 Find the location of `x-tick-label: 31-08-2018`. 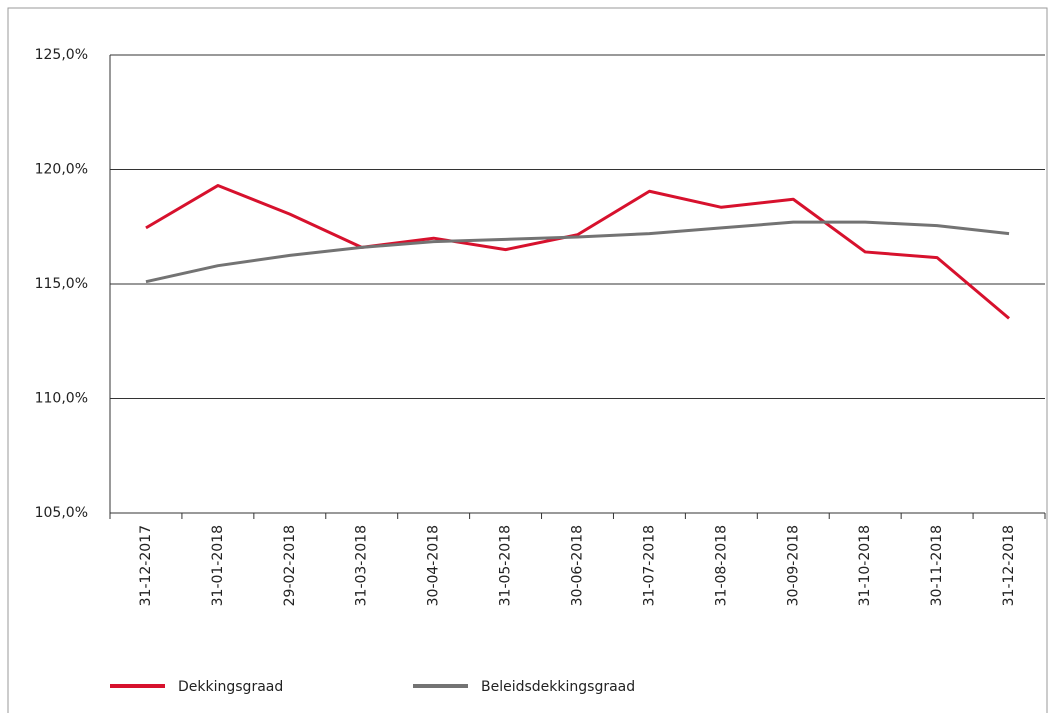

x-tick-label: 31-08-2018 is located at coordinates (721, 565).